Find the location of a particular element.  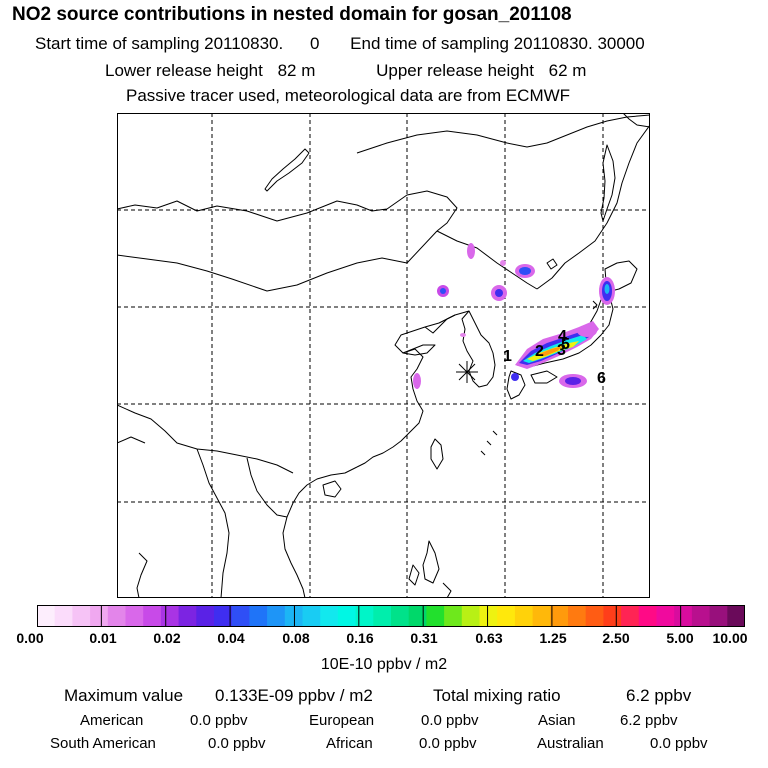

colorbar-tick-10: 5.00 is located at coordinates (680, 638).